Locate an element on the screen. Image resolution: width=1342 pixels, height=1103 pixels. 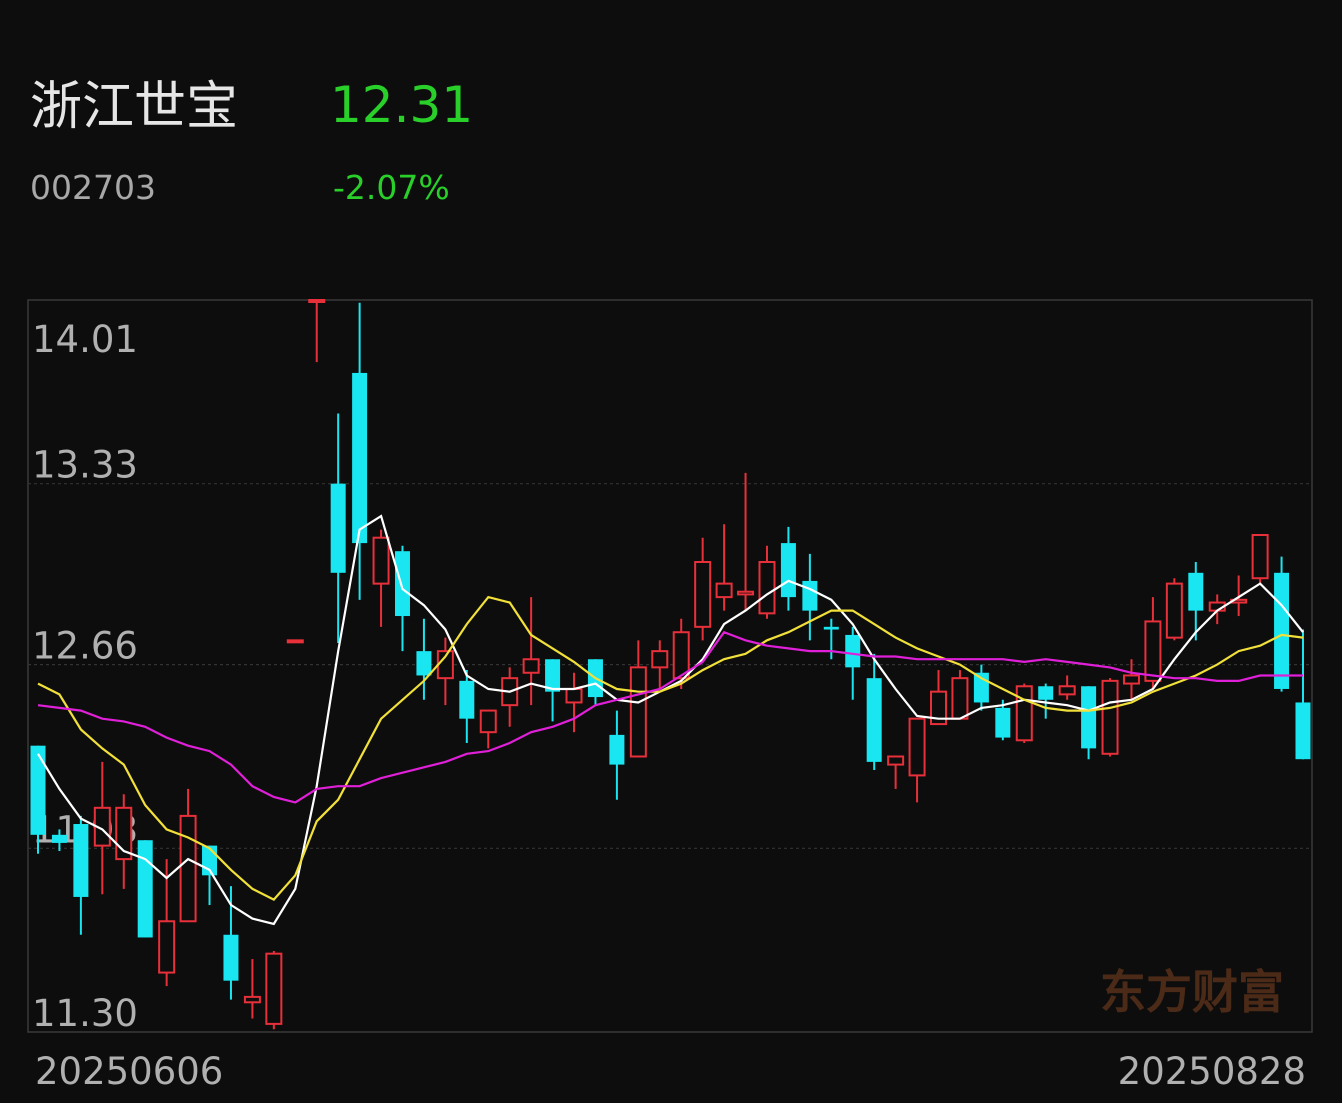
x-tick-label: 20250606 is located at coordinates (129, 1071).